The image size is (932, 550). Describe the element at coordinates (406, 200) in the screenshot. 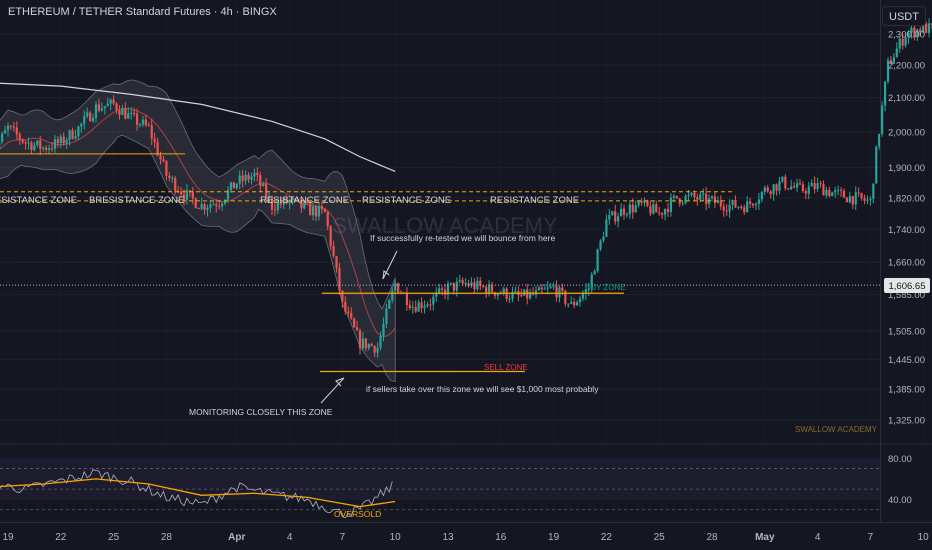

I see `resistance-zone-label-4: RESISTANCE ZONE` at that location.